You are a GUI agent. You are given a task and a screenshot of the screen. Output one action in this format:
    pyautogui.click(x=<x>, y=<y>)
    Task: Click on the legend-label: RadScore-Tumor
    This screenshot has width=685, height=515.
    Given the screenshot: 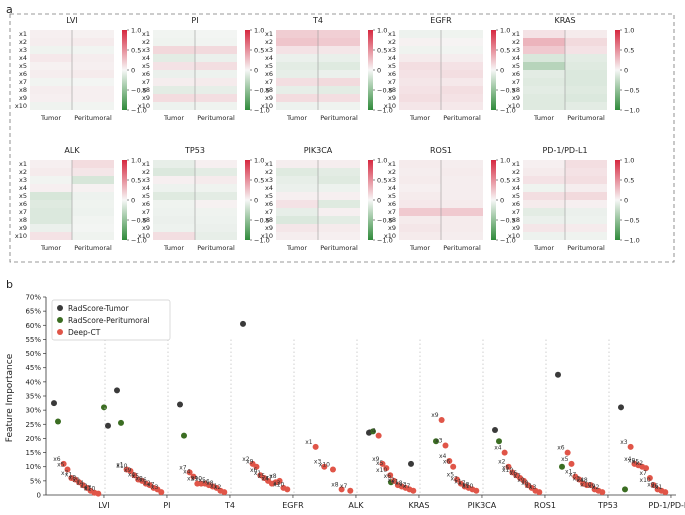 What is the action you would take?
    pyautogui.click(x=99, y=308)
    